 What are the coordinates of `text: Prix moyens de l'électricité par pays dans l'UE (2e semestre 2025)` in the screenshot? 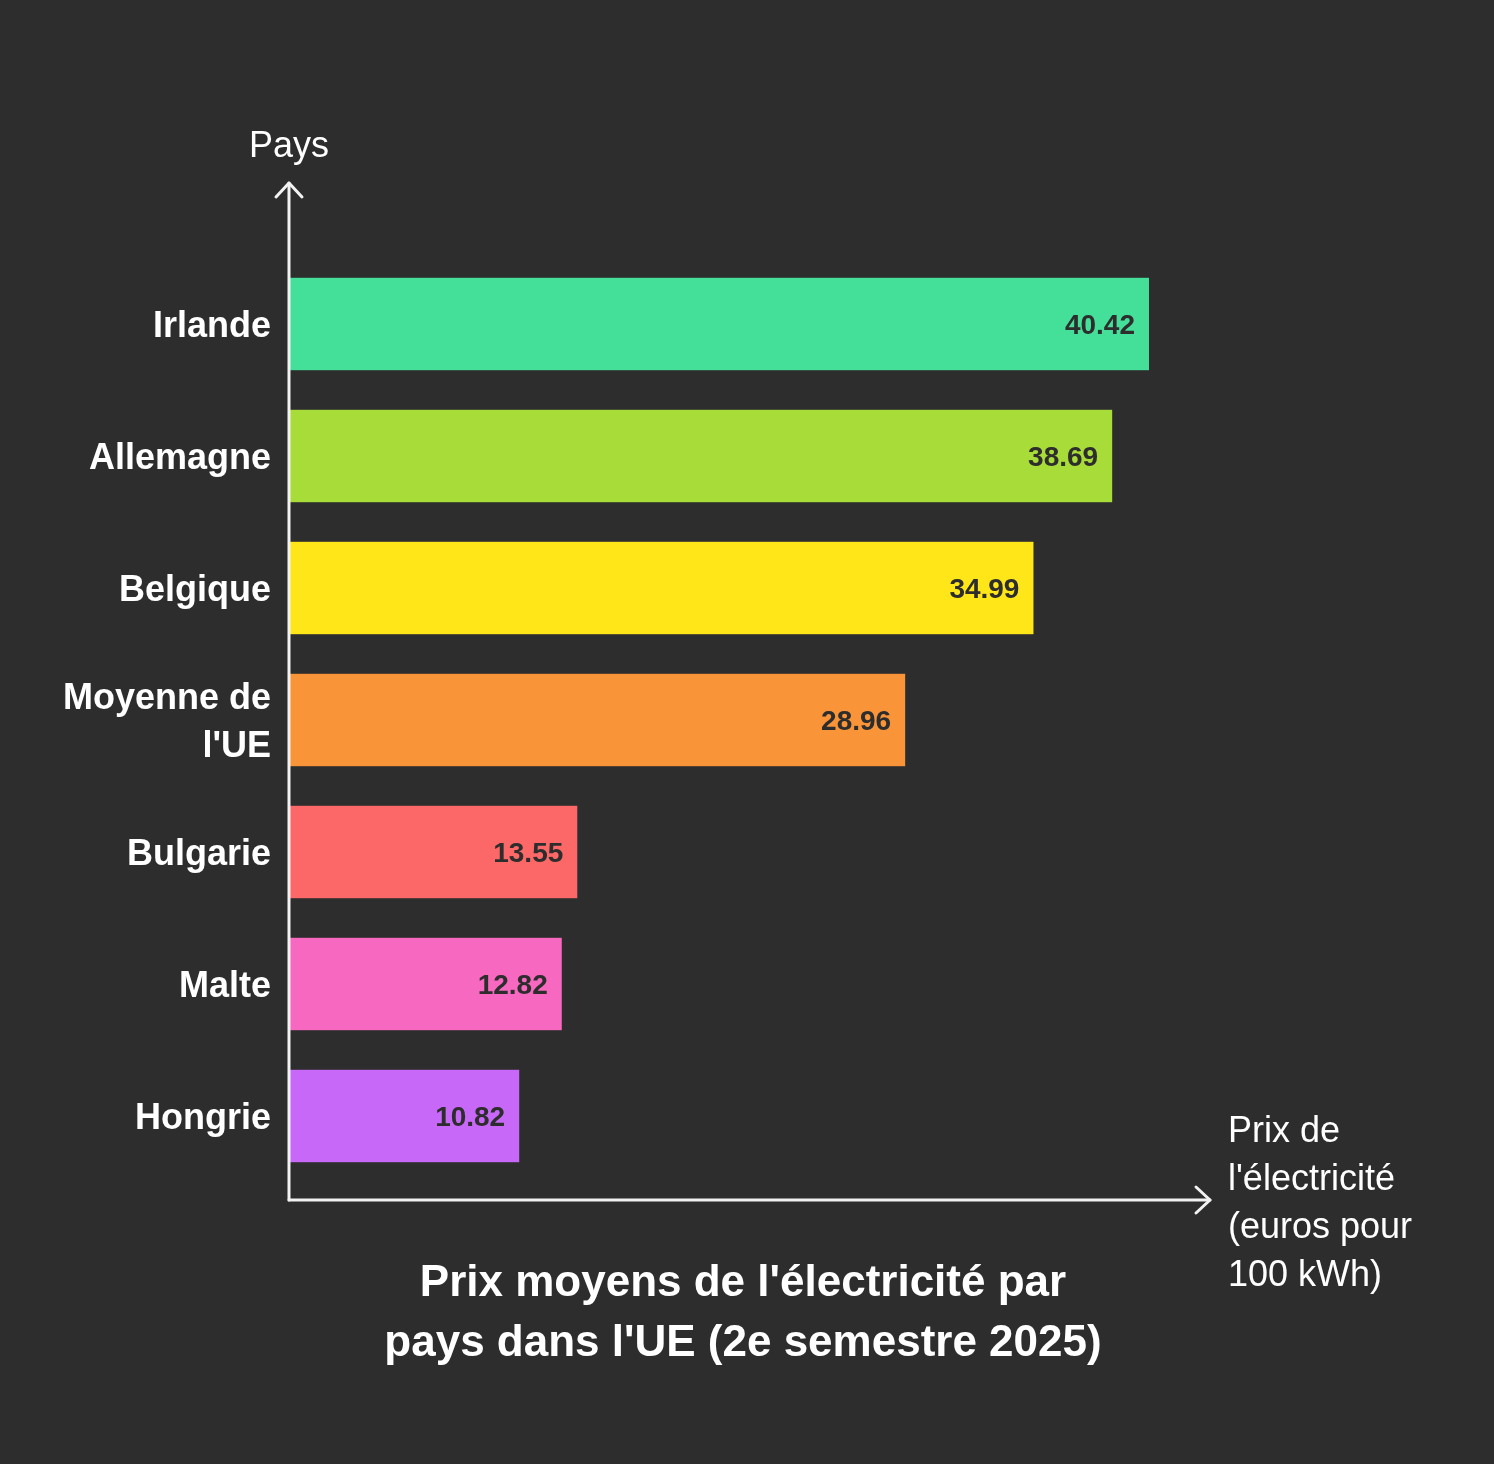 It's located at (743, 1310).